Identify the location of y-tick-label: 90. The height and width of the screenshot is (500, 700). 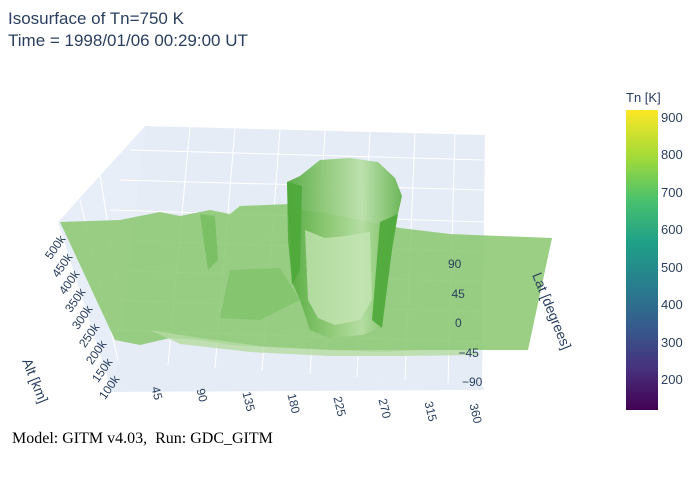
(455, 264).